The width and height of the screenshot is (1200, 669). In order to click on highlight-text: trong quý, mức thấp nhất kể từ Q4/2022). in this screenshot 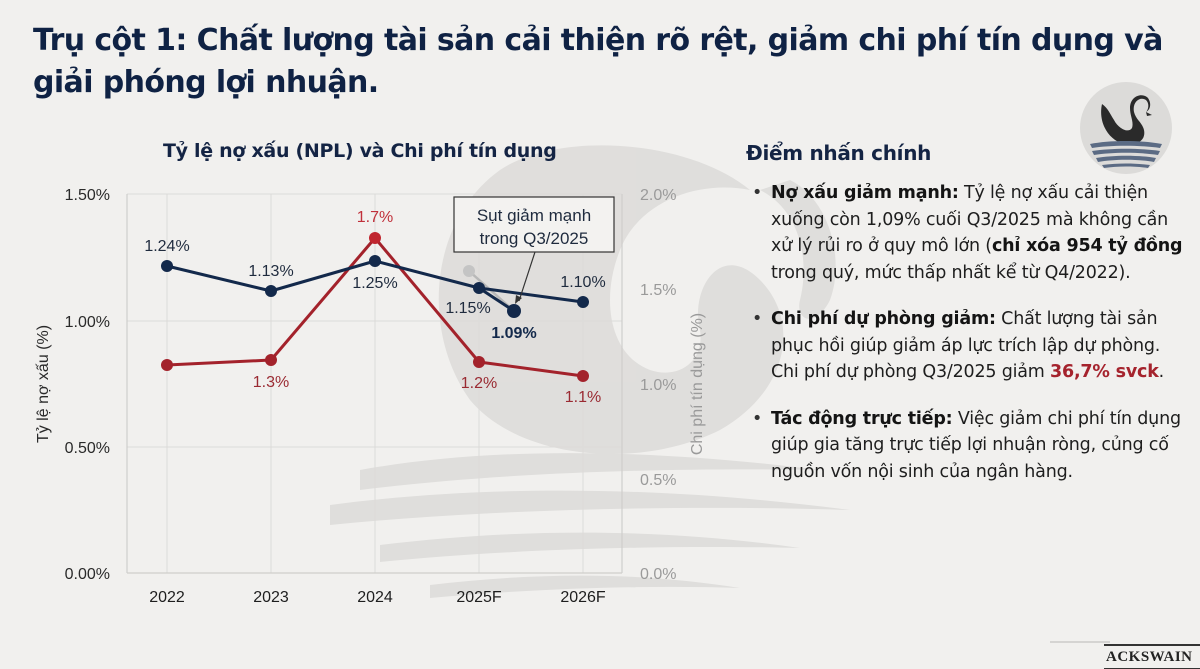, I will do `click(951, 272)`.